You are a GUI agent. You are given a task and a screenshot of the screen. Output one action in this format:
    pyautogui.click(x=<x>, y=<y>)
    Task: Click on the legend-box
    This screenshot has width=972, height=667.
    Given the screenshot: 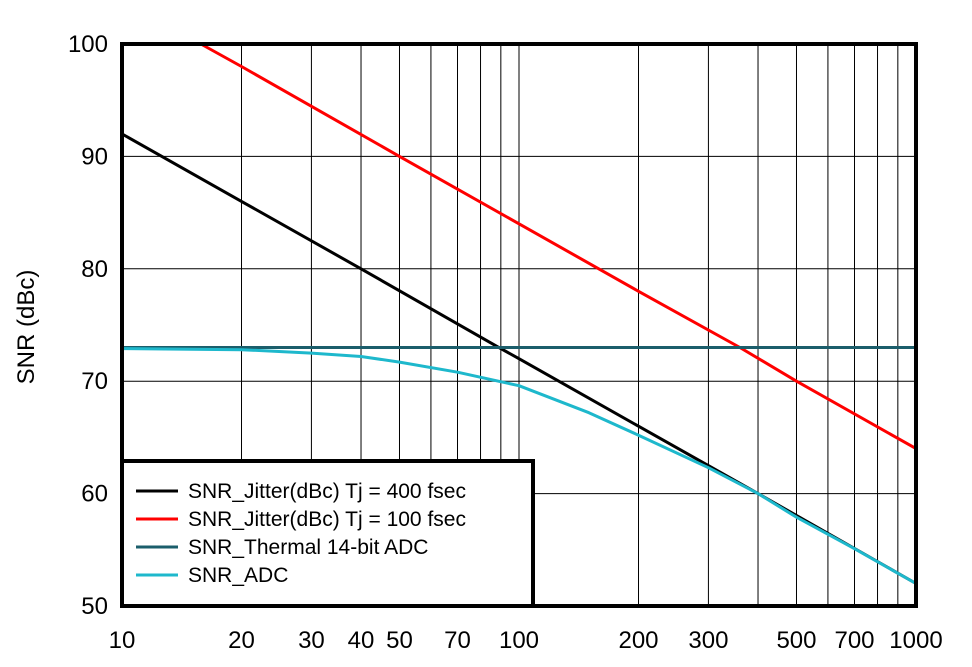 What is the action you would take?
    pyautogui.click(x=327, y=533)
    